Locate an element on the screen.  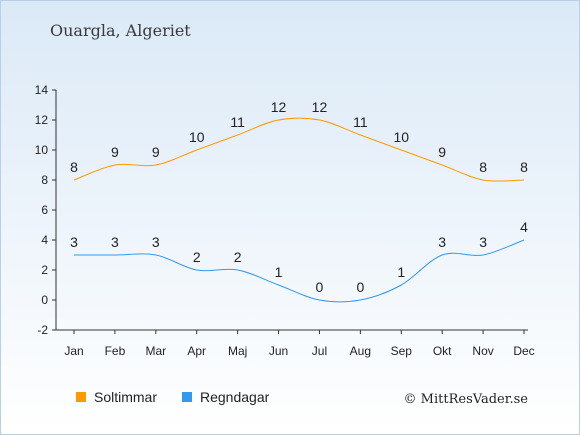
x-tick-label: Maj is located at coordinates (237, 351).